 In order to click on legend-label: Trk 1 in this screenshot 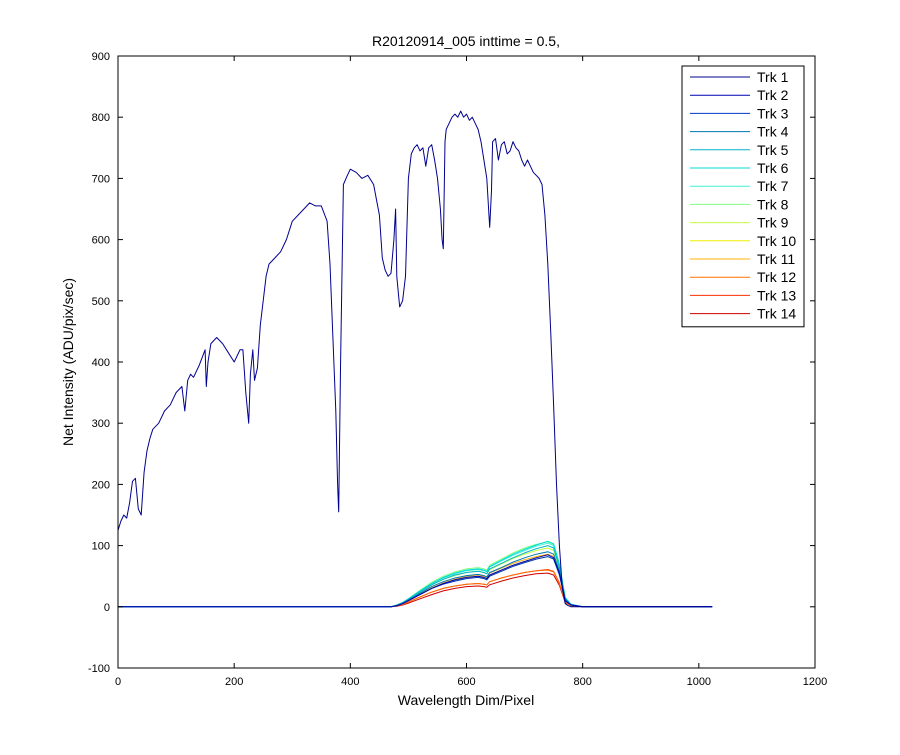, I will do `click(773, 77)`.